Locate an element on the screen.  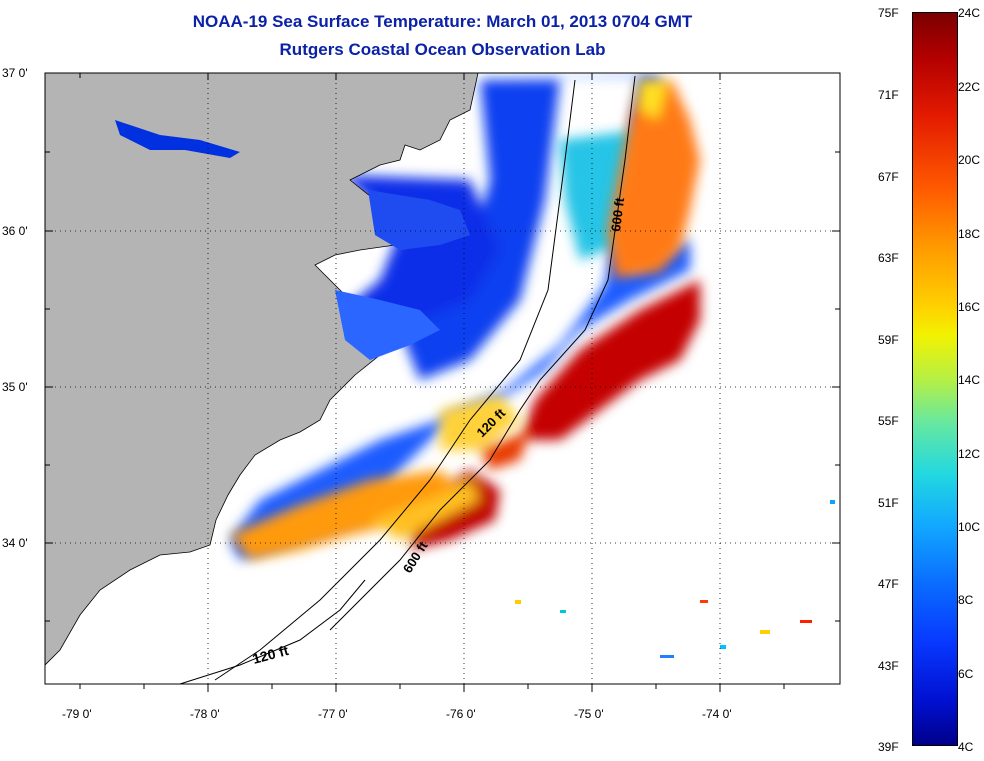
albemarle-sound is located at coordinates (419, 220).